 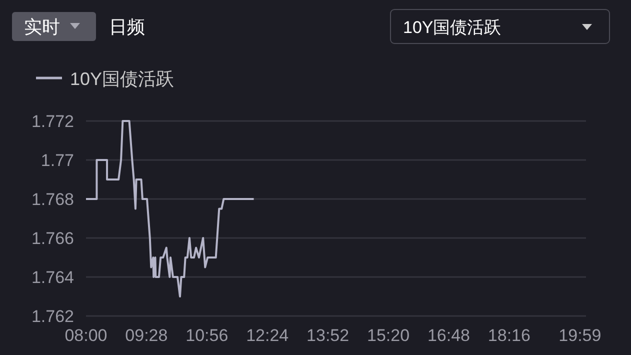 I want to click on x-tick-label: 10:56, so click(x=207, y=335).